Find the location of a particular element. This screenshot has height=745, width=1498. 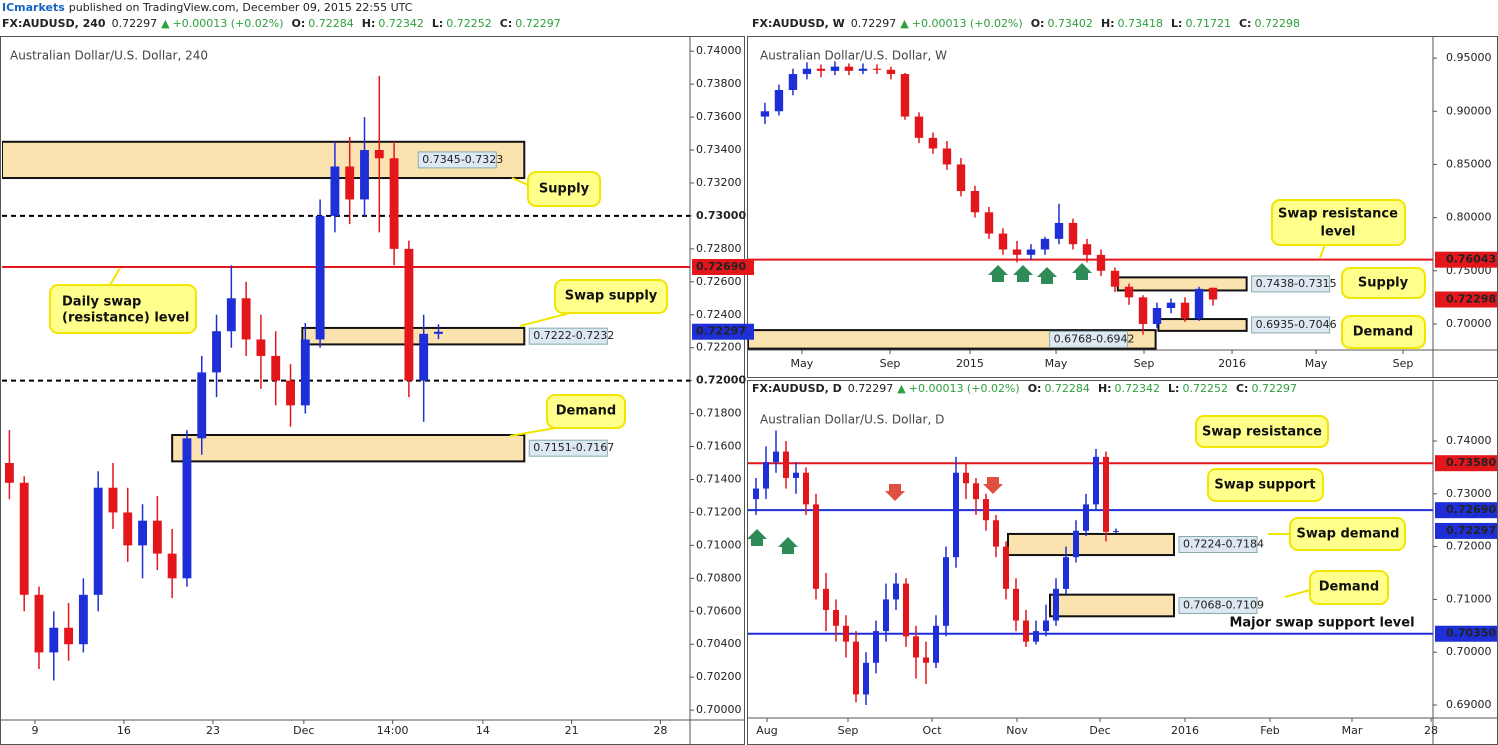

pointer is located at coordinates (115, 276).